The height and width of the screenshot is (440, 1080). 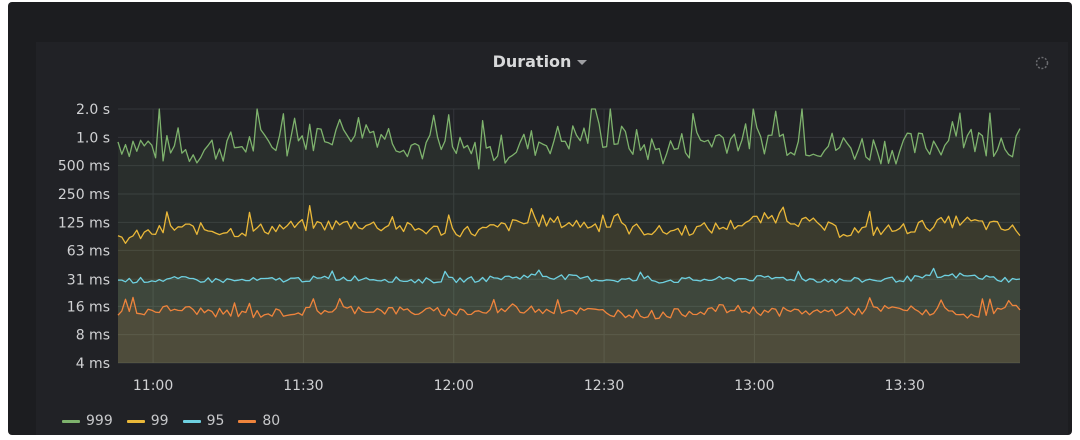 What do you see at coordinates (582, 62) in the screenshot?
I see `chevron-down-icon` at bounding box center [582, 62].